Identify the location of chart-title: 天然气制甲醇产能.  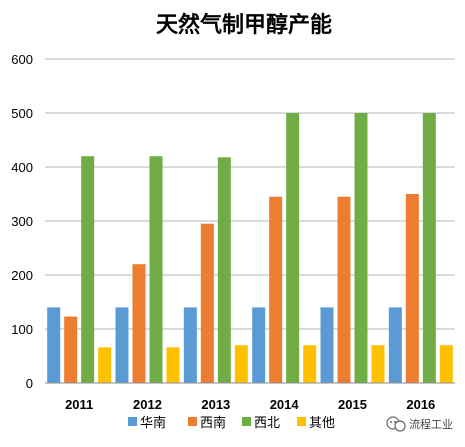
(244, 25).